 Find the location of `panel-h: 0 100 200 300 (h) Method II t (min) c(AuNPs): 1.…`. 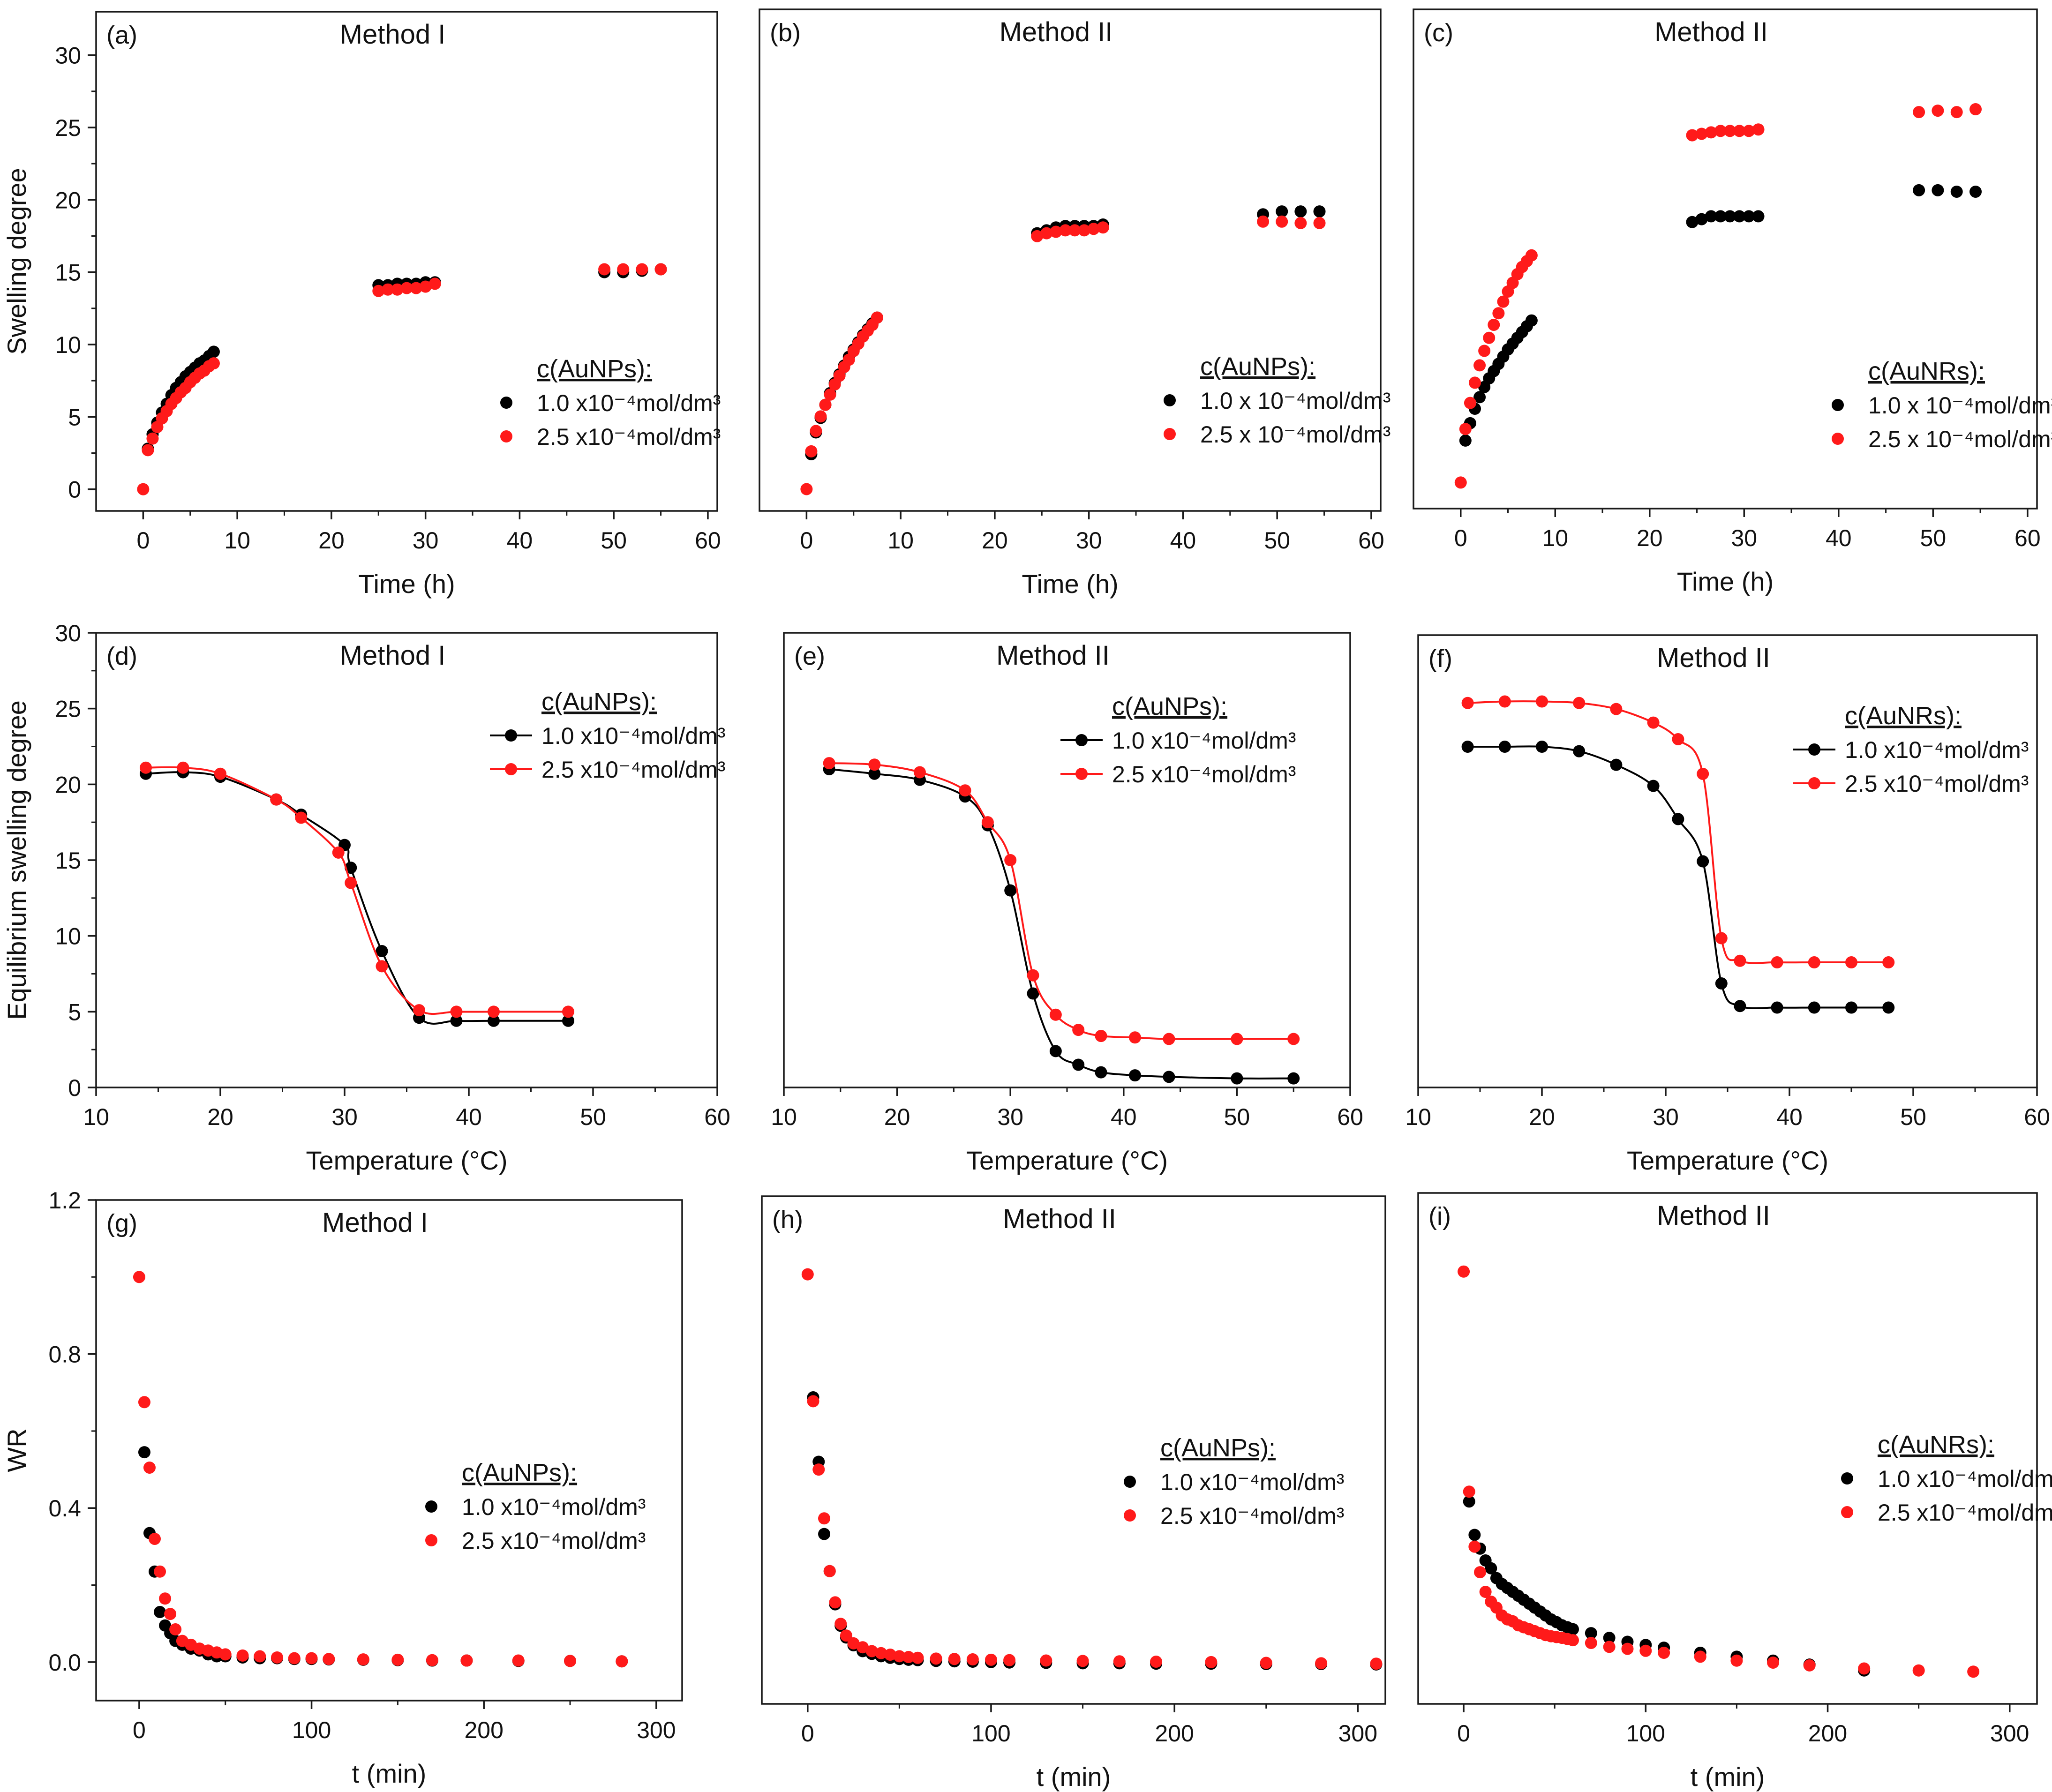

panel-h: 0 100 200 300 (h) Method II t (min) c(AuNPs): 1.… is located at coordinates (1073, 1493).